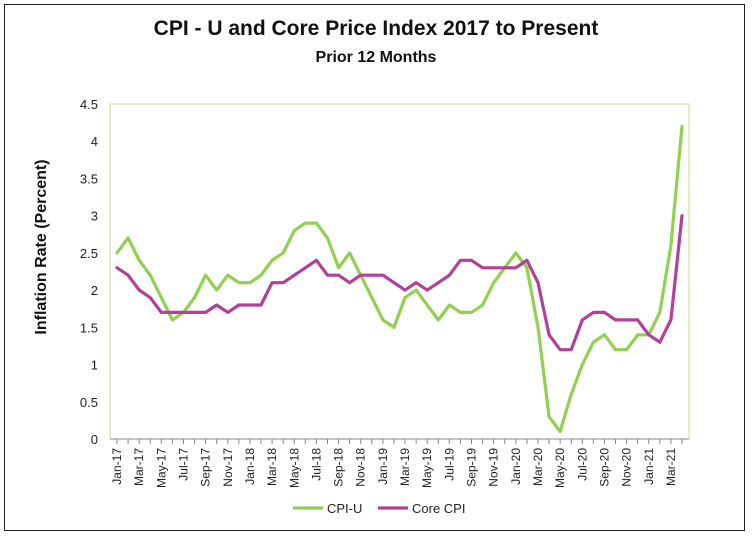  What do you see at coordinates (250, 466) in the screenshot?
I see `x-tick-label: Jan-18` at bounding box center [250, 466].